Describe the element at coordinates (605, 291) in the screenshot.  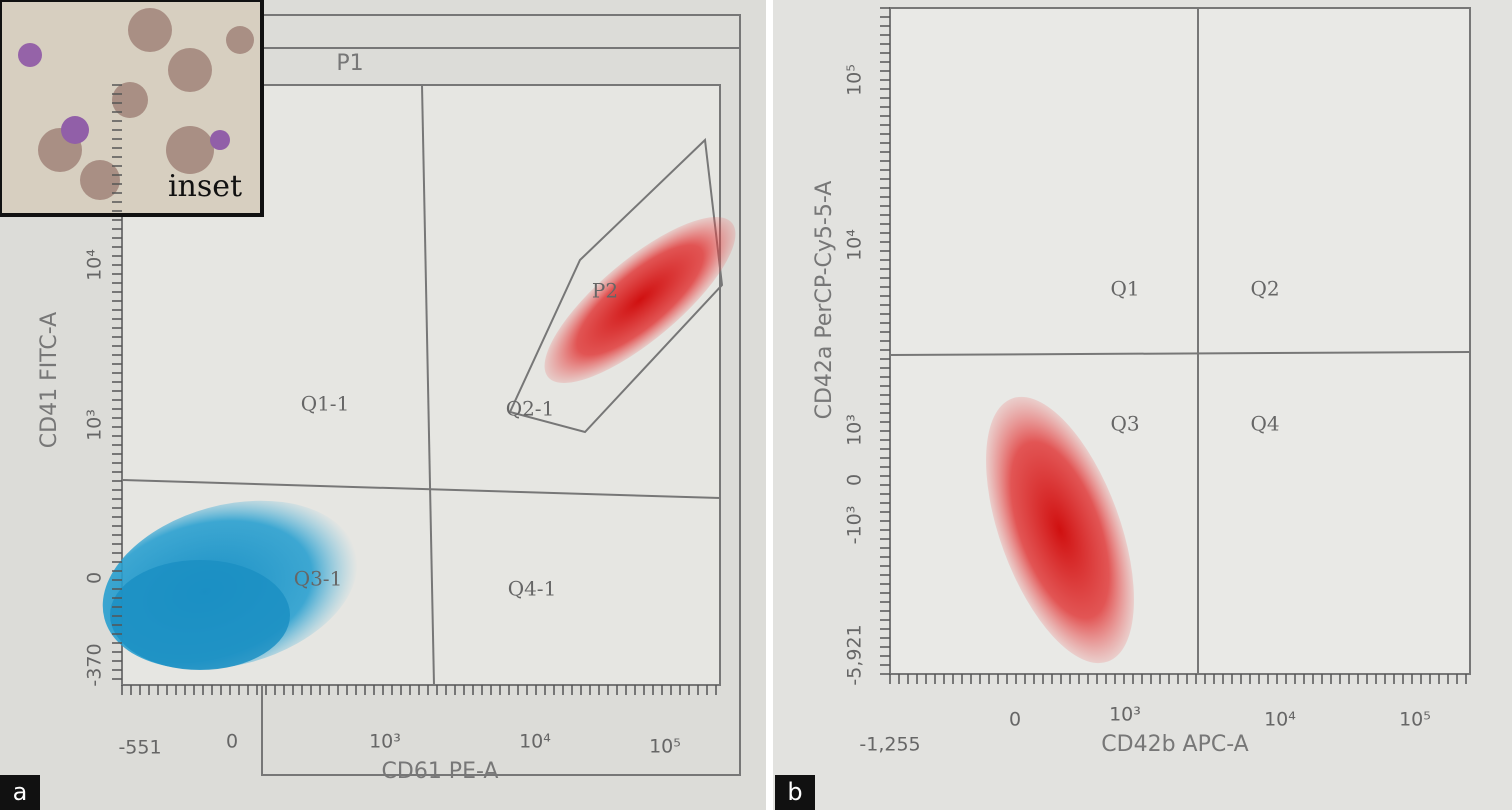
I see `subgate-label: P2` at that location.